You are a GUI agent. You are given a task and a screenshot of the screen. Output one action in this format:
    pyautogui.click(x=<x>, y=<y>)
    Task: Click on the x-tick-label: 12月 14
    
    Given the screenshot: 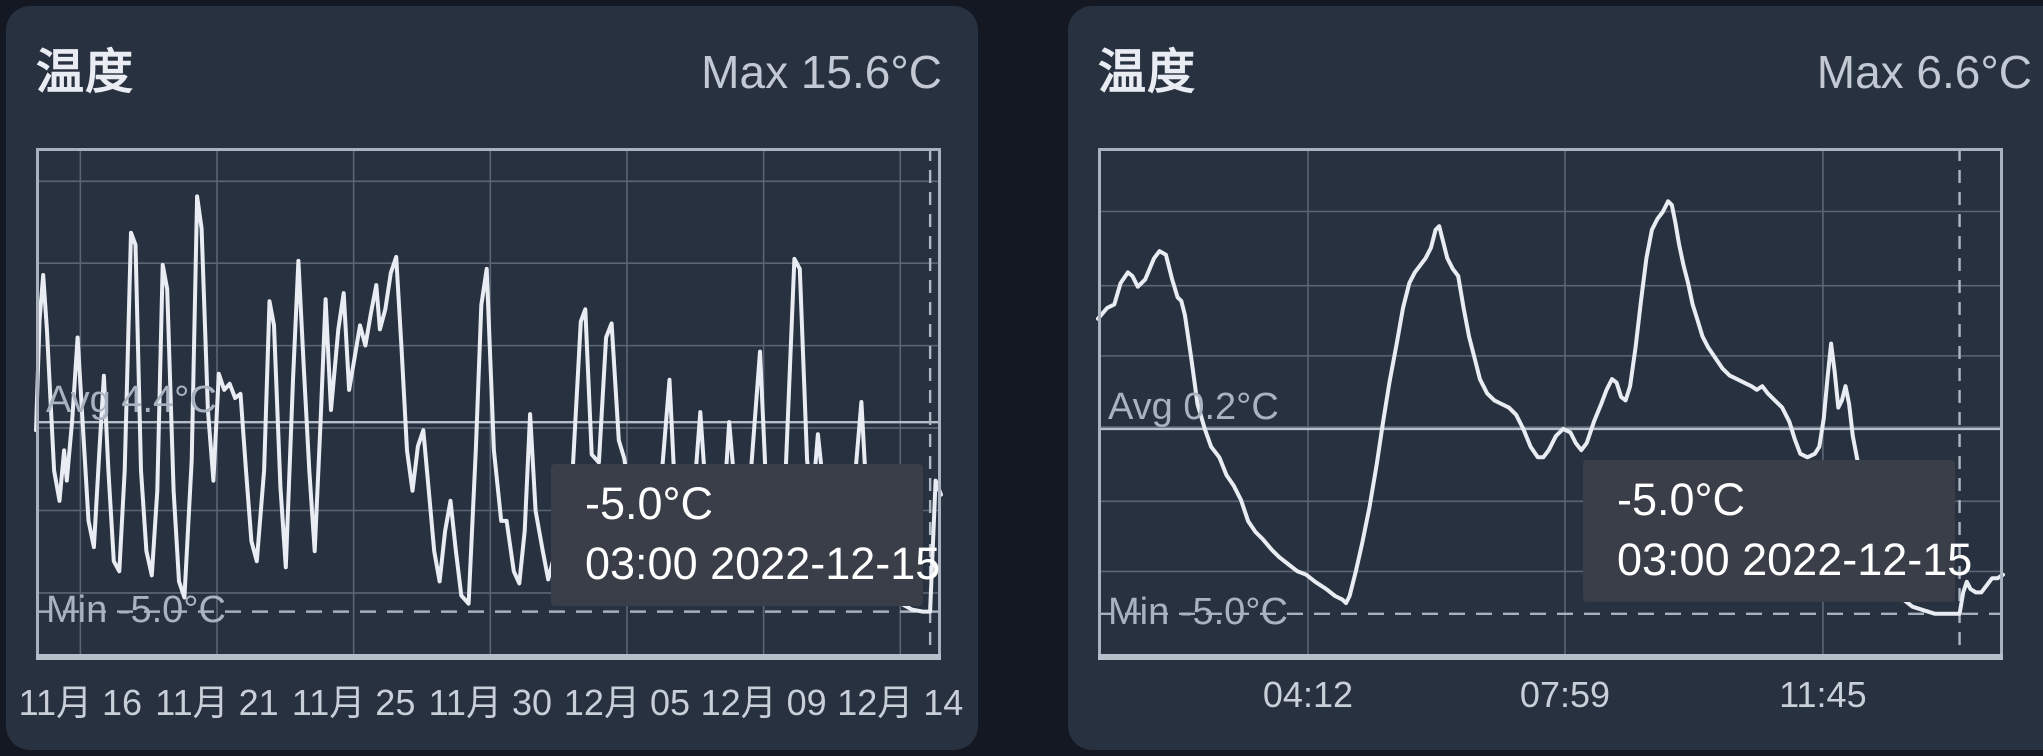 What is the action you would take?
    pyautogui.click(x=900, y=702)
    